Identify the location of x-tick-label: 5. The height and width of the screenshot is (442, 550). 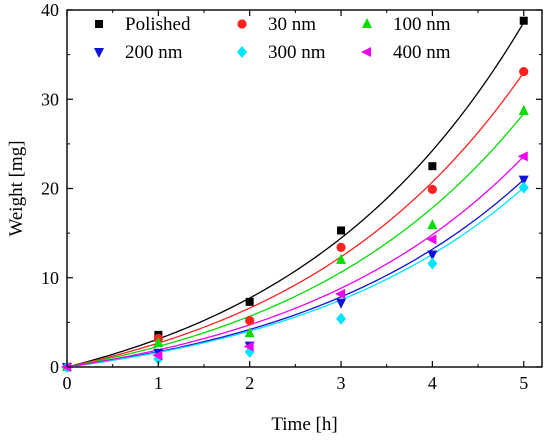
(523, 383).